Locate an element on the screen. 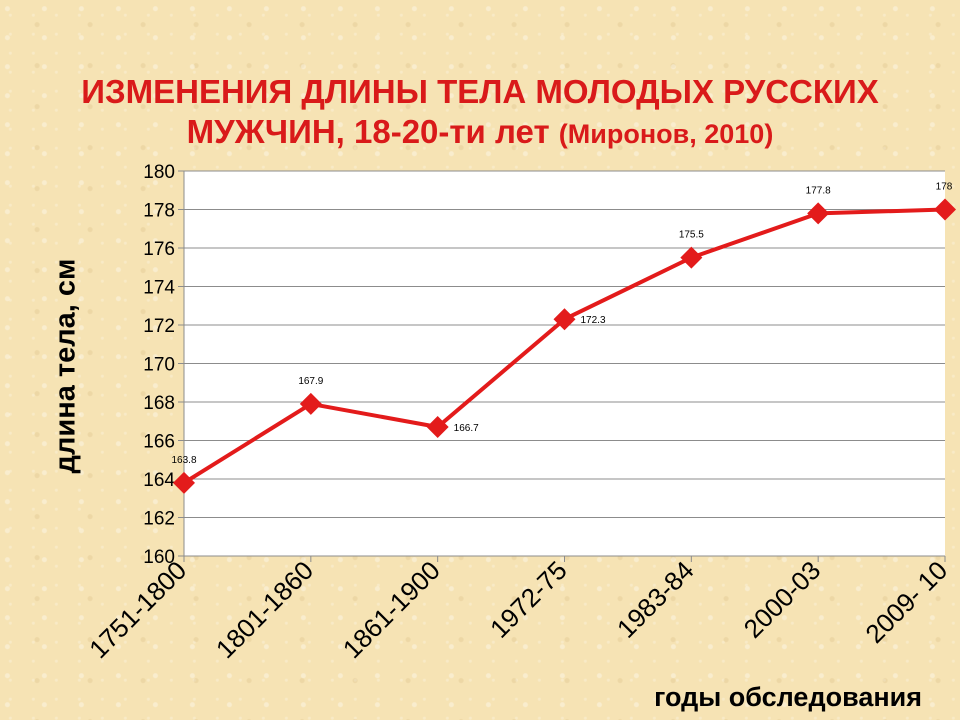  title-line-1: ИЗМЕНЕНИЯ ДЛИНЫ ТЕЛА МОЛОДЫХ РУССКИХ is located at coordinates (480, 91).